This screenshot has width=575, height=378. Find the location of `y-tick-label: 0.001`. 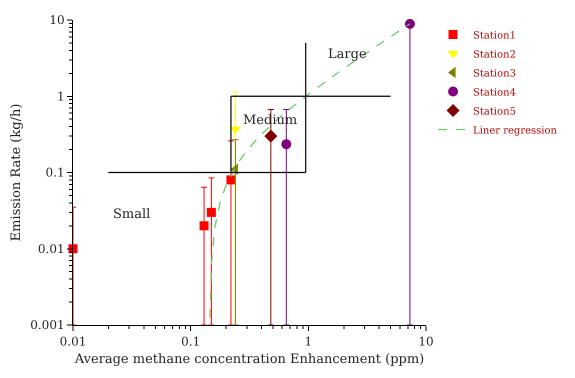

y-tick-label: 0.001 is located at coordinates (47, 325).